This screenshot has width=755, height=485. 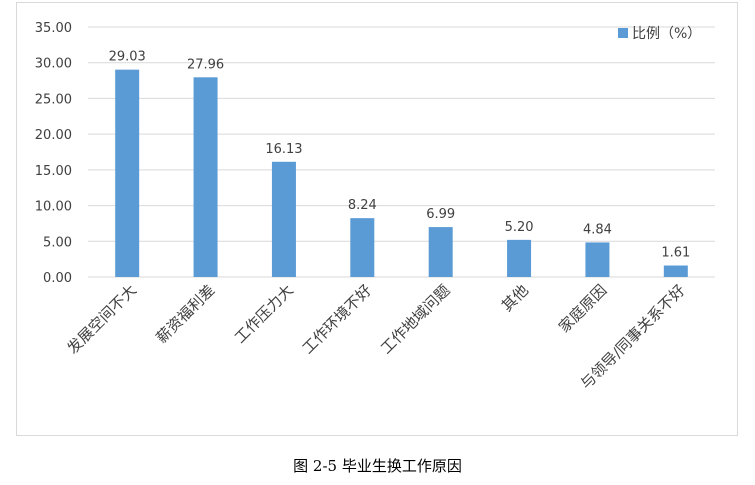 What do you see at coordinates (582, 308) in the screenshot?
I see `category-label: 家庭原因` at bounding box center [582, 308].